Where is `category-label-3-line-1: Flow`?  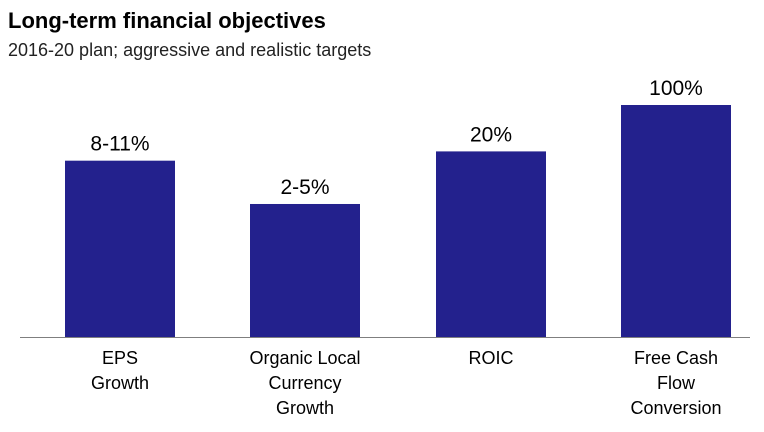 category-label-3-line-1: Flow is located at coordinates (676, 383).